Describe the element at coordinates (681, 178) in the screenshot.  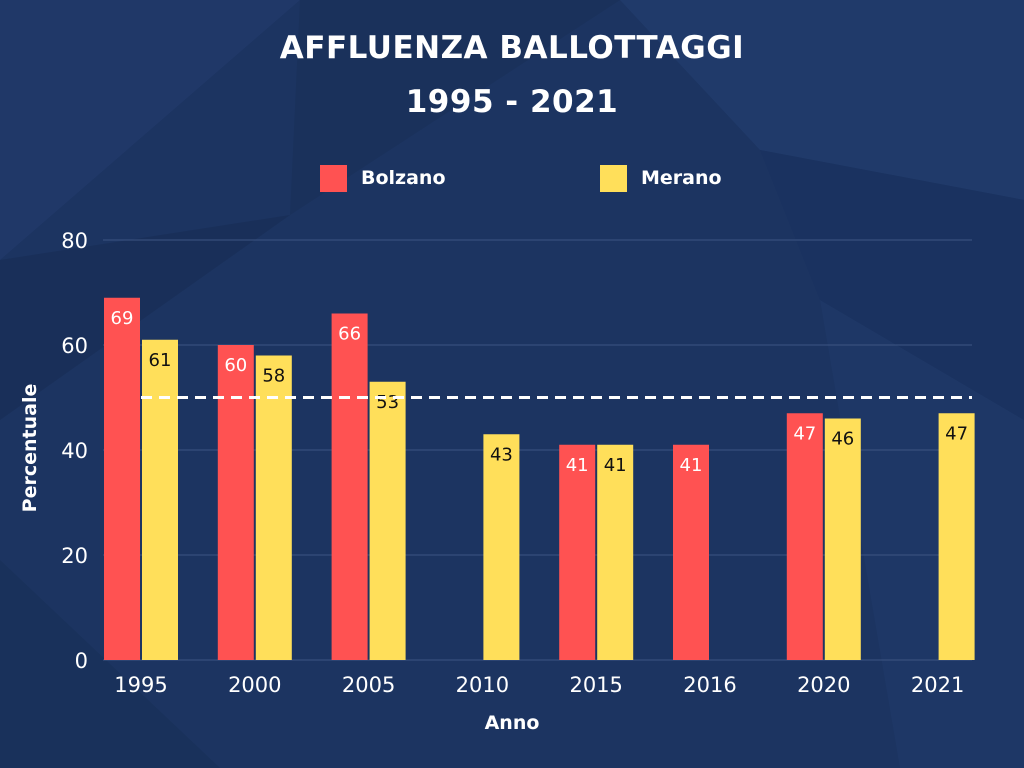
I see `legend-label-merano: Merano` at that location.